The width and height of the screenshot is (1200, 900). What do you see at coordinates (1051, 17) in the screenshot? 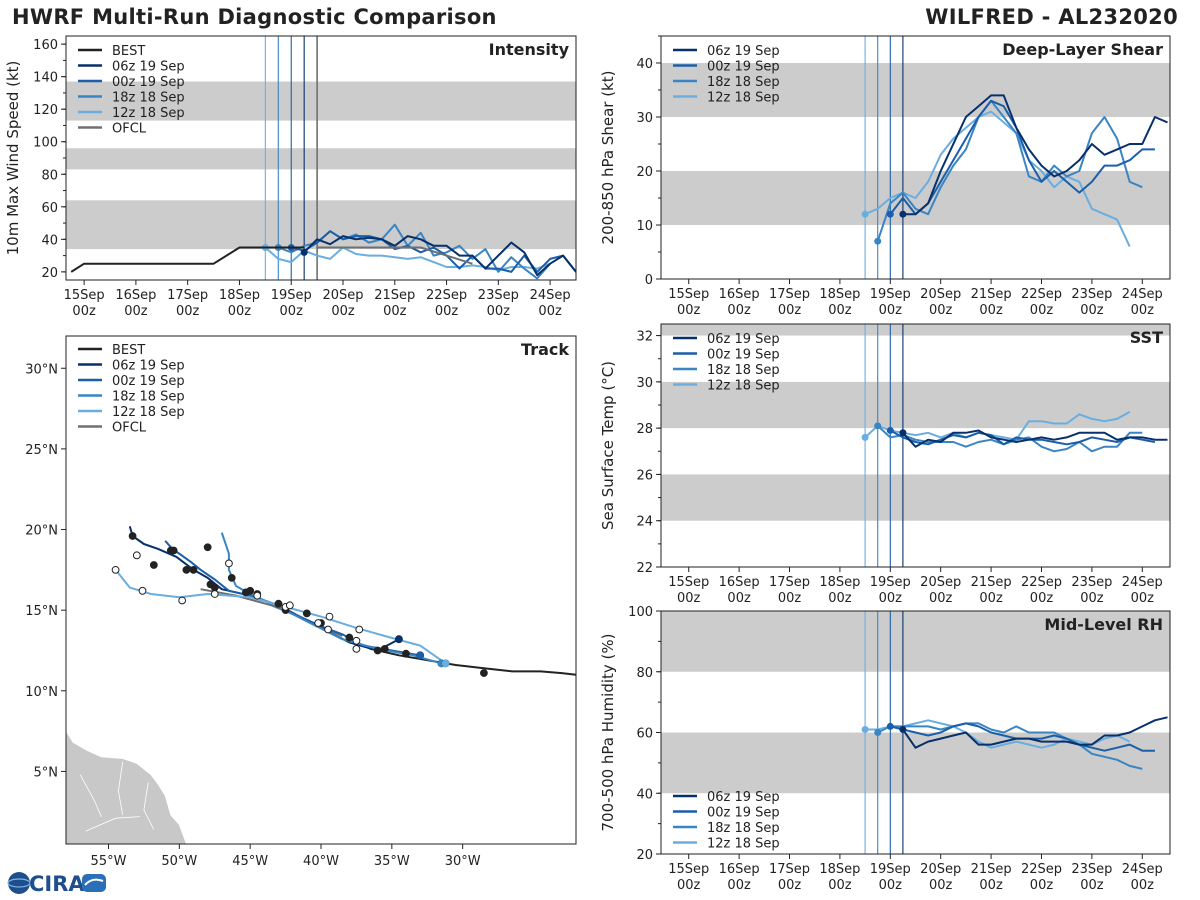
I see `storm-id: WILFRED - AL232020` at bounding box center [1051, 17].